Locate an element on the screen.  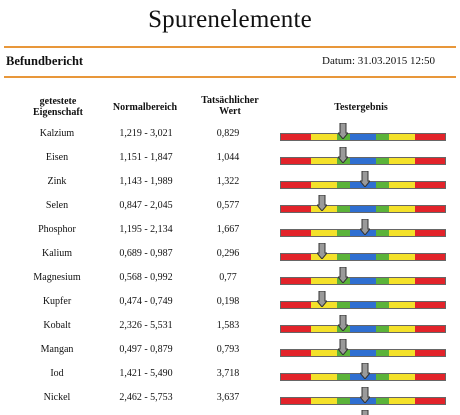
table-row: Zink 1,143 - 1,989 1,322 is located at coordinates (230, 182).